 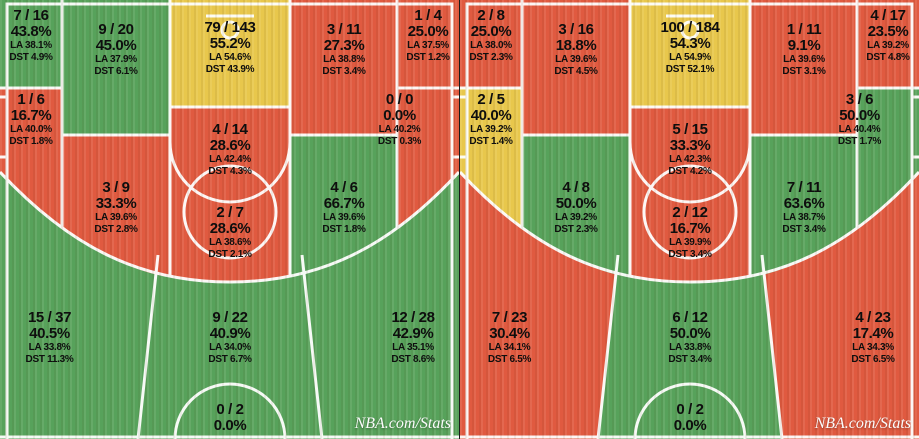 I want to click on zone-pct: 23.5%, so click(x=888, y=32).